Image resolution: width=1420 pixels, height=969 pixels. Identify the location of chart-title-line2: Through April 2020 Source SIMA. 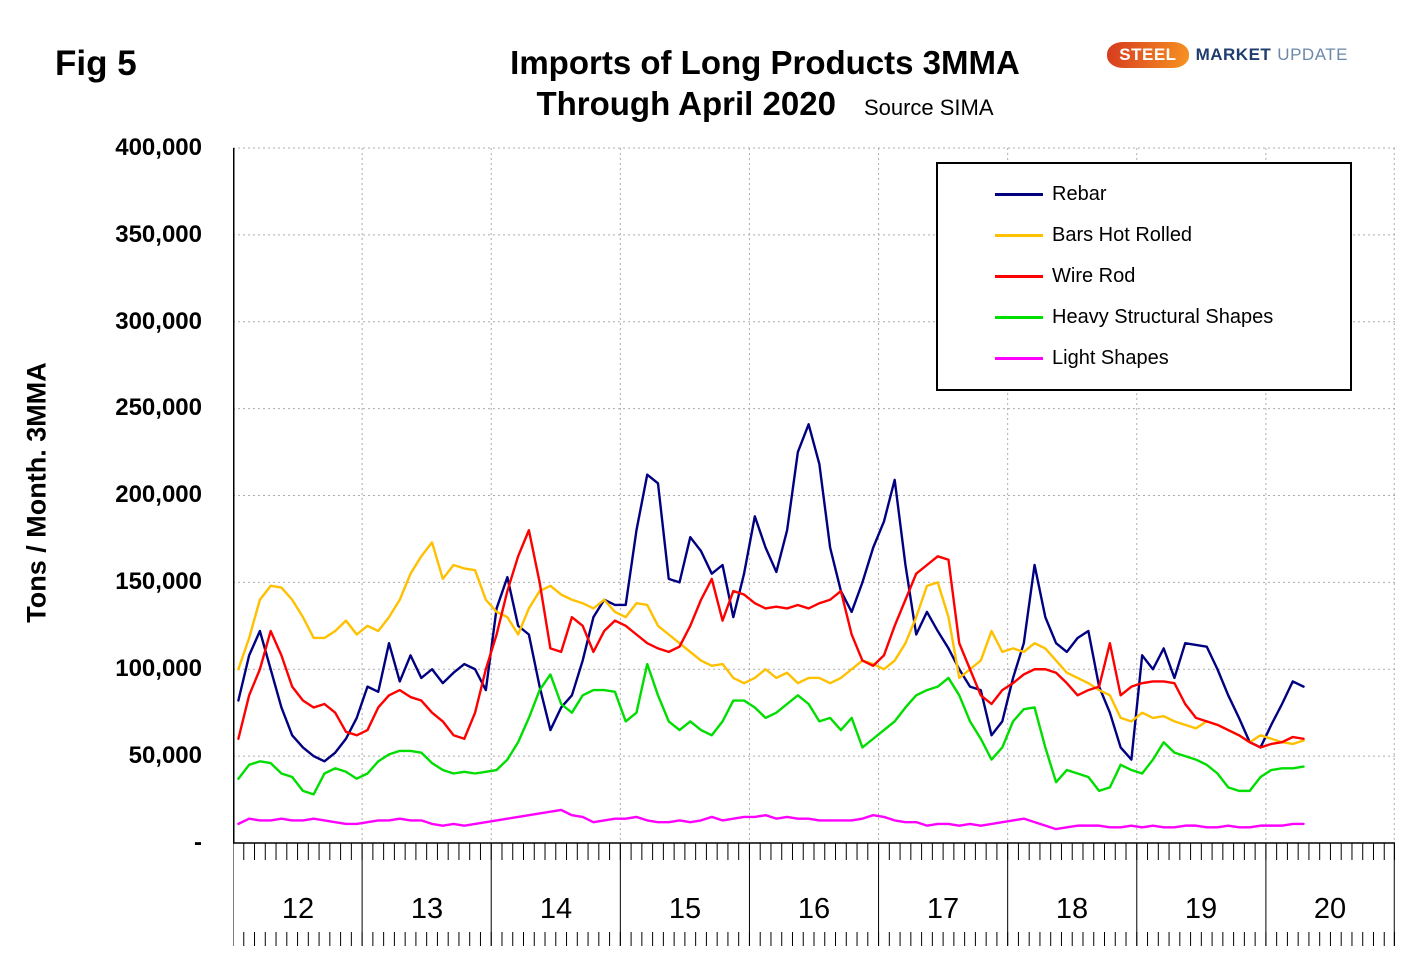
(765, 103).